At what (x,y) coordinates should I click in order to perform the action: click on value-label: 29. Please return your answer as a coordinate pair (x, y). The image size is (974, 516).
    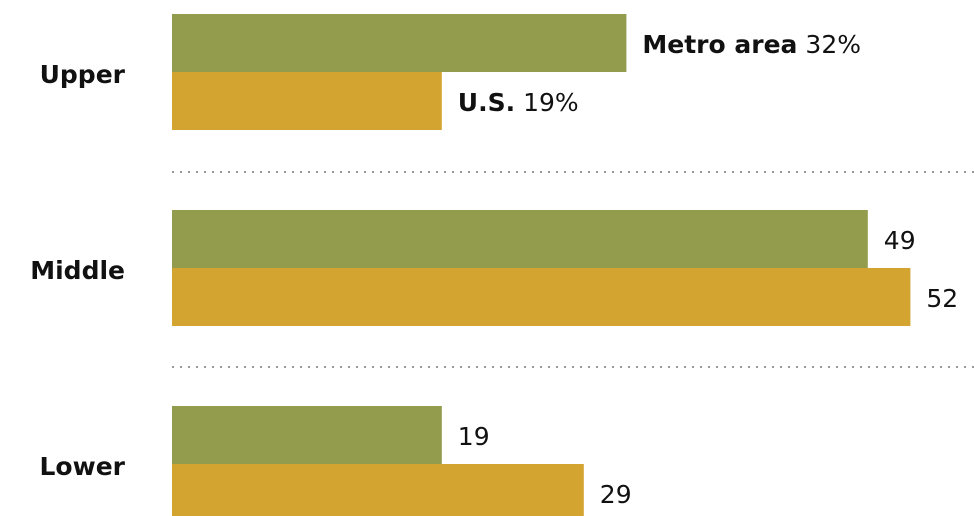
    Looking at the image, I should click on (616, 494).